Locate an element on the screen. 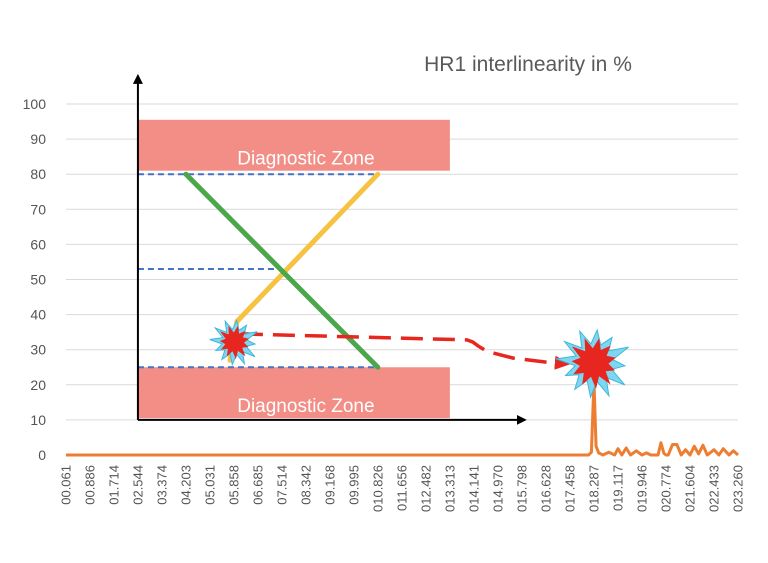 This screenshot has width=768, height=563. x-tick-label: 06.685 is located at coordinates (257, 485).